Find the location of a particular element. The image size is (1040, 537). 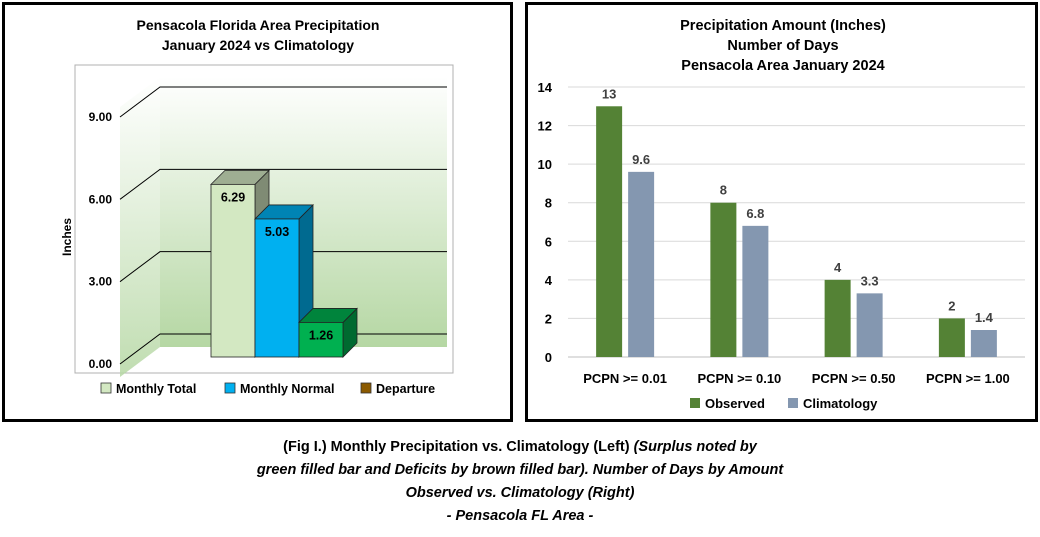

left-y-tick-label: 3.00 is located at coordinates (101, 282).